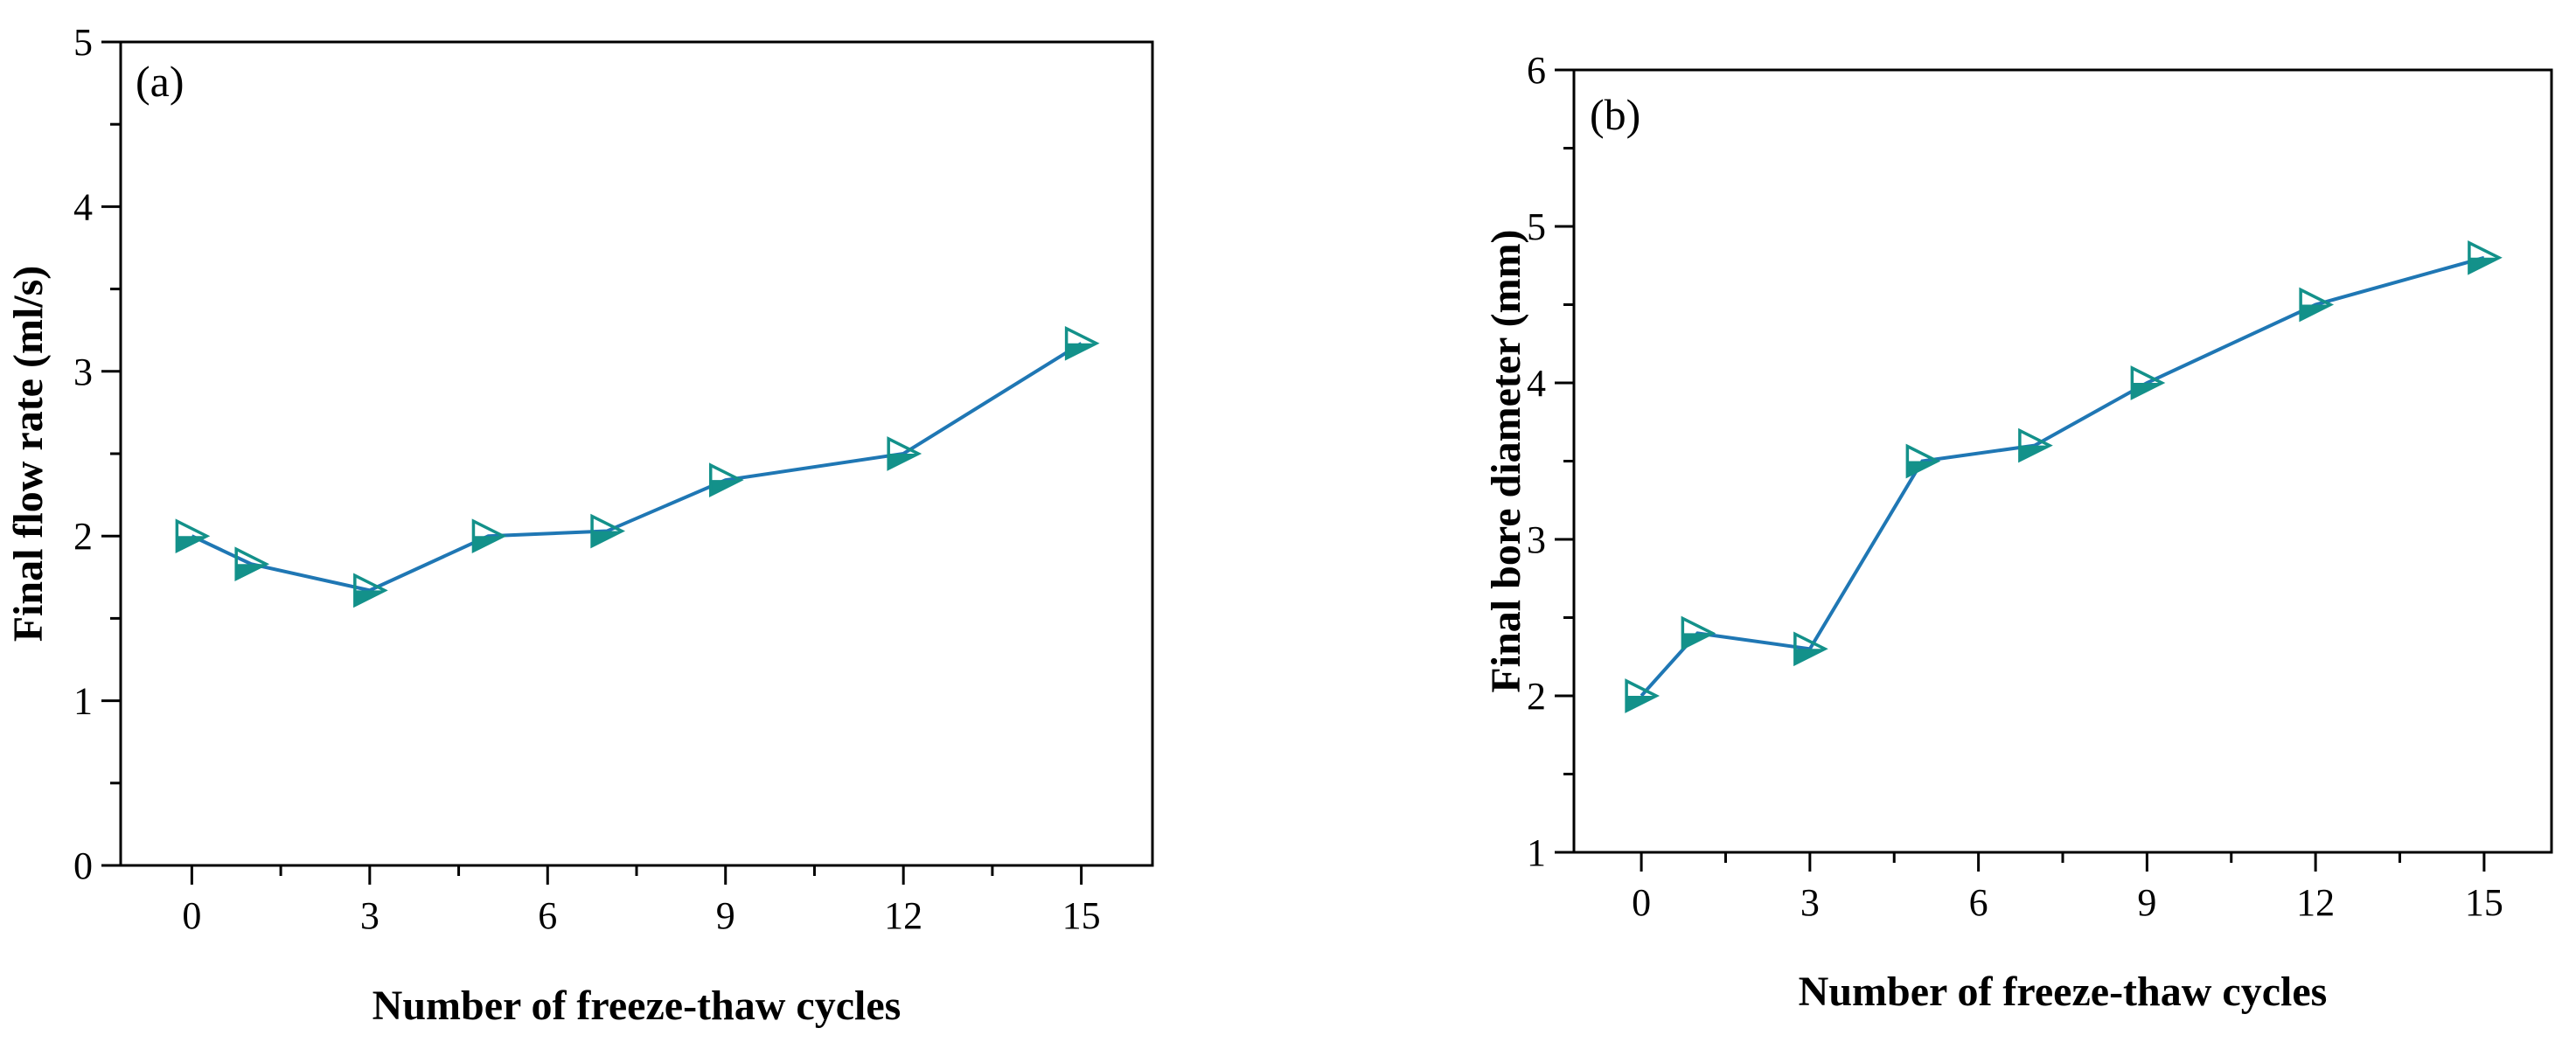  Describe the element at coordinates (1506, 460) in the screenshot. I see `y-axis-title: Final bore diameter (mm)` at that location.